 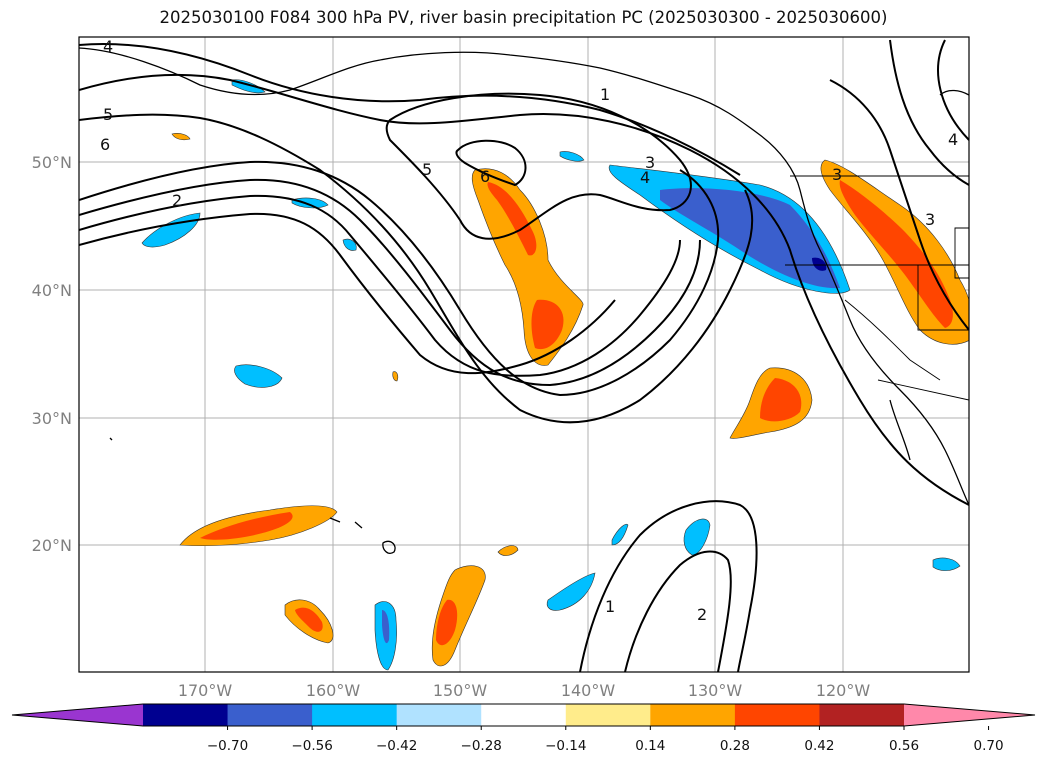 What do you see at coordinates (447, 622) in the screenshot?
I see `positive-anomaly-south-2-core` at bounding box center [447, 622].